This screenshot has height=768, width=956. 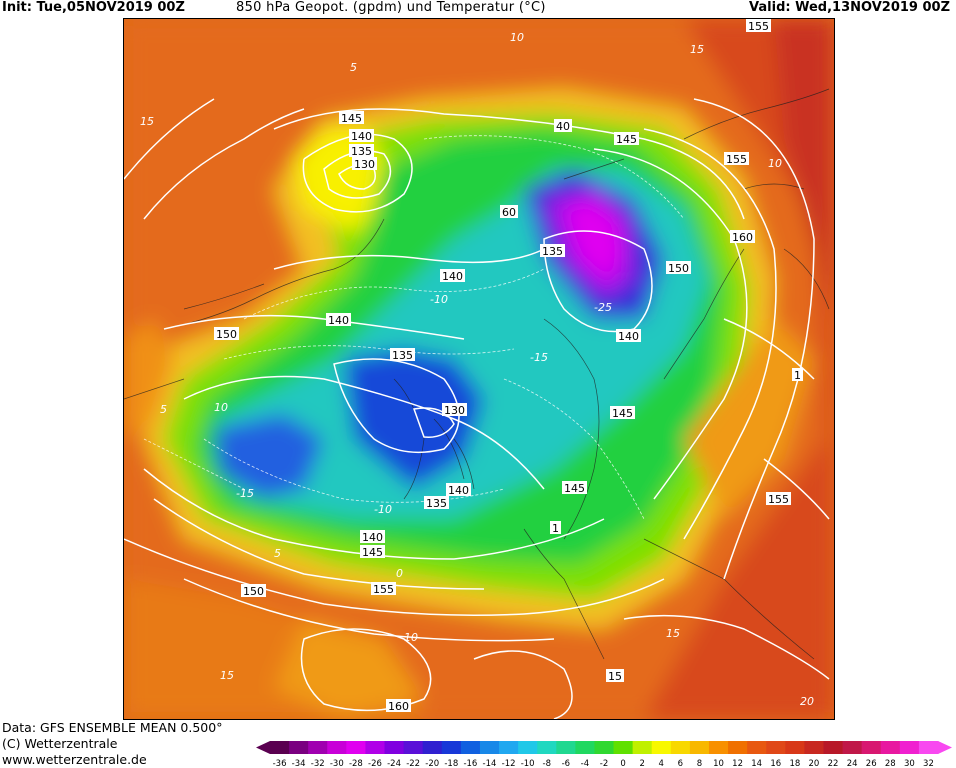 I want to click on copyright: (C) Wetterzentrale, so click(x=60, y=743).